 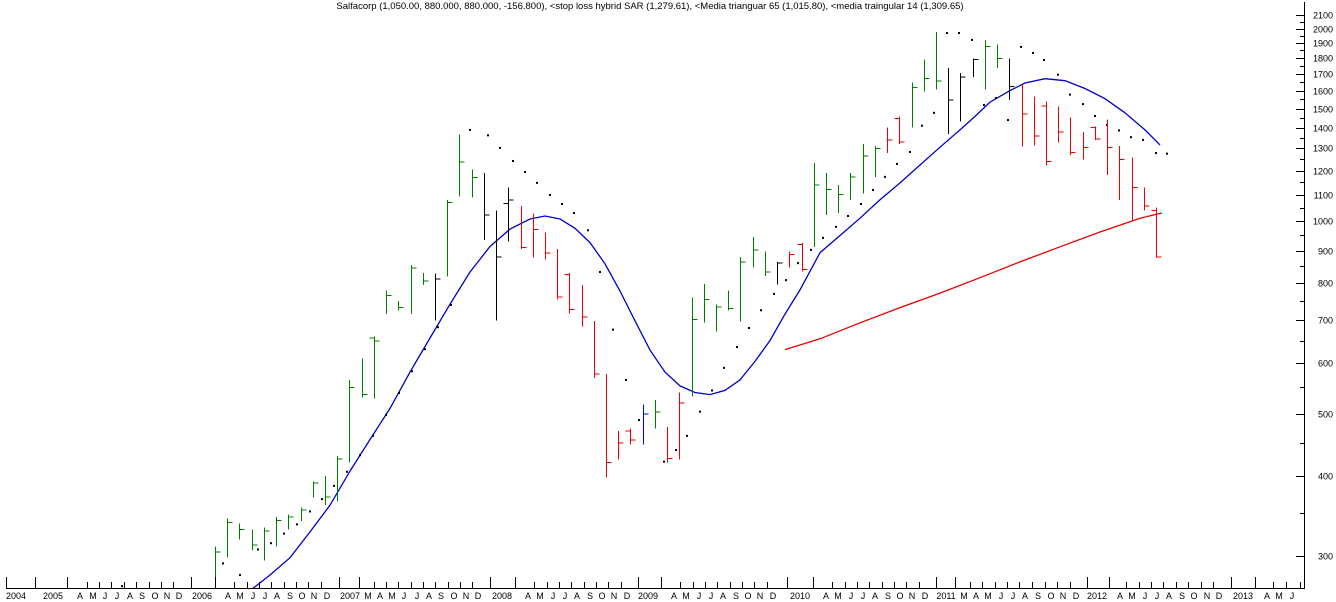 What do you see at coordinates (350, 596) in the screenshot?
I see `x-axis-year-label: 2007` at bounding box center [350, 596].